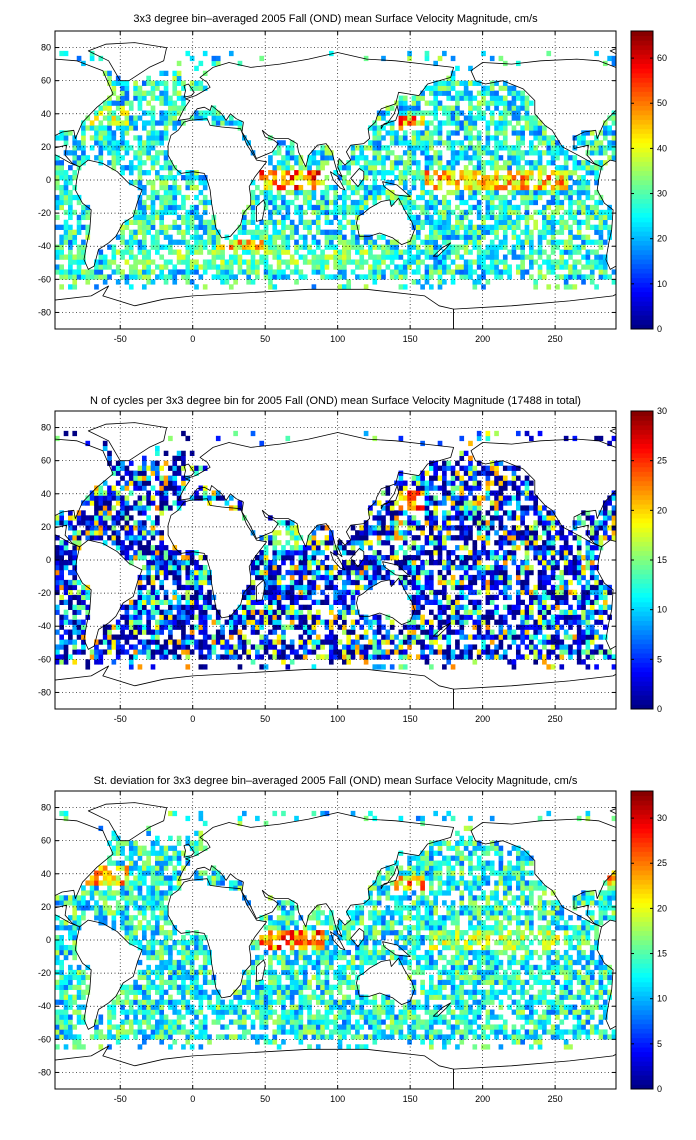  I want to click on x-tick-label: 250, so click(555, 339).